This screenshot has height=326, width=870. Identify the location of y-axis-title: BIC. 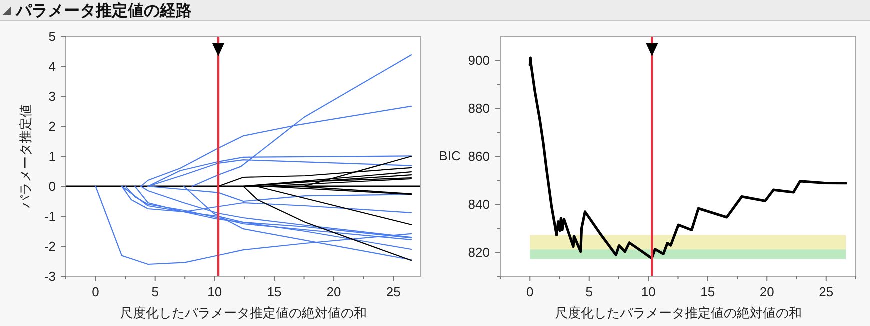
(450, 156).